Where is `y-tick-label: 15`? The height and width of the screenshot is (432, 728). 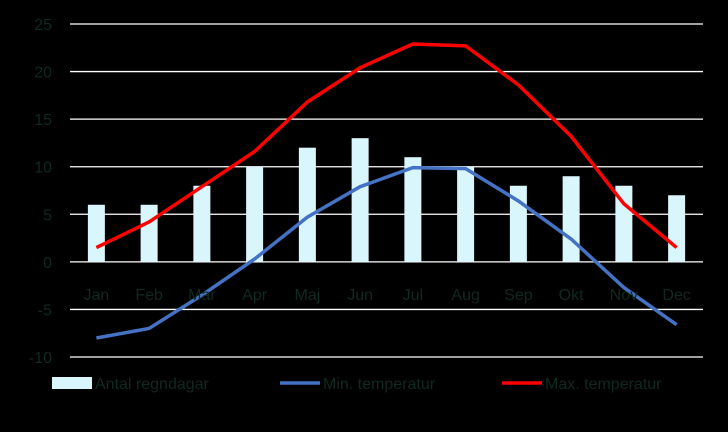
y-tick-label: 15 is located at coordinates (43, 120).